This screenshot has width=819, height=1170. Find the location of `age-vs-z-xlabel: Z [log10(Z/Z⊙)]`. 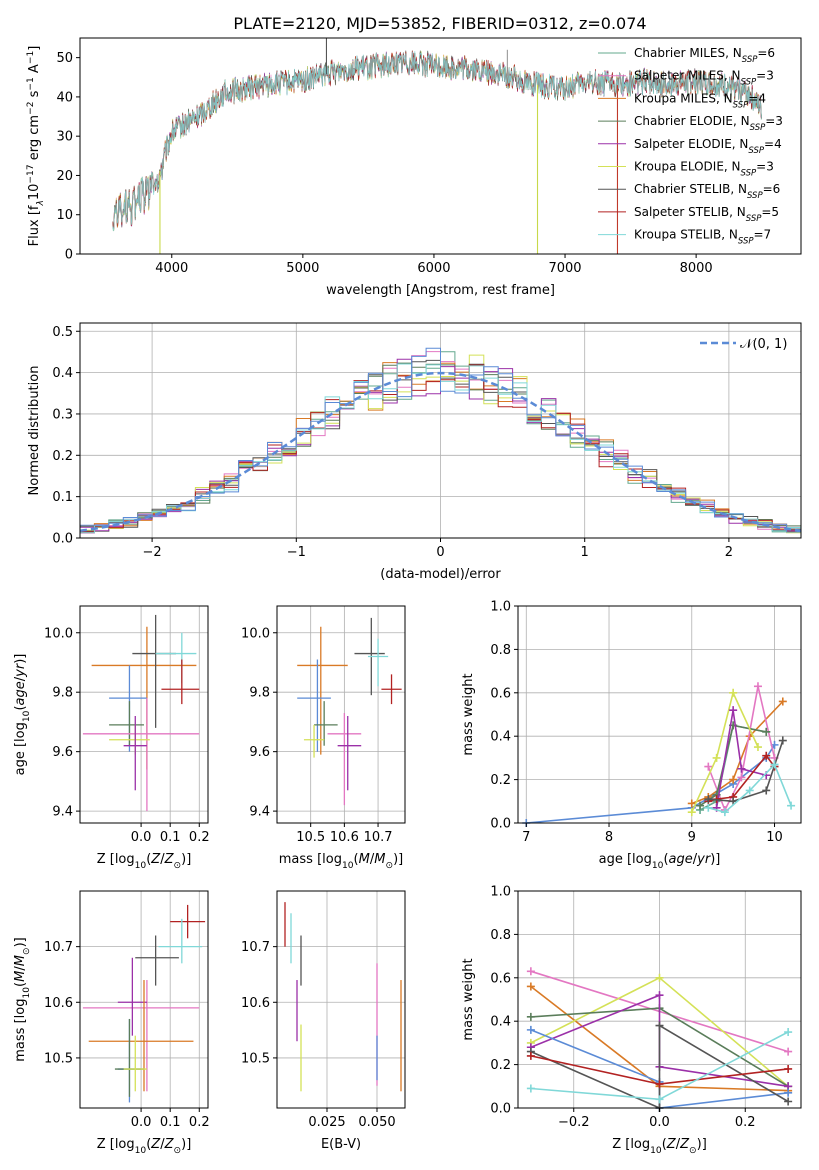

age-vs-z-xlabel: Z [log10(Z/Z⊙)] is located at coordinates (144, 861).